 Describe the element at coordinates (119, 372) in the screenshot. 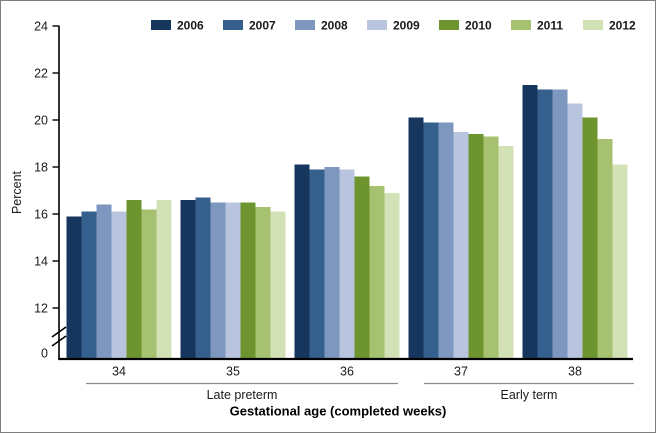

I see `category-label-34: 34` at that location.